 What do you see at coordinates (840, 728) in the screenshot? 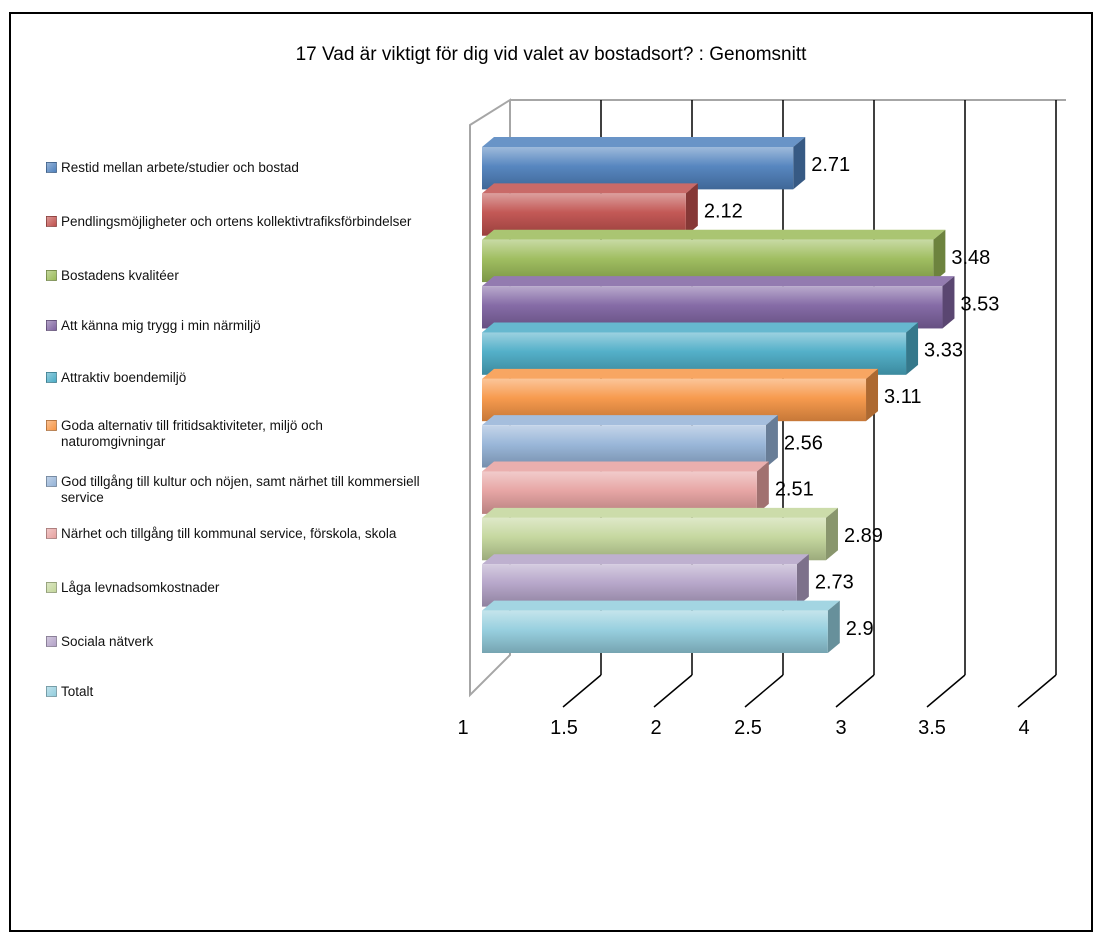
I see `x-tick-label: 3` at bounding box center [840, 728].